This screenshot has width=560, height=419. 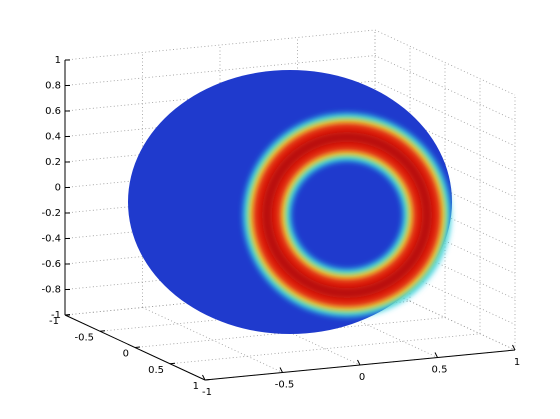 I want to click on z-tick-label: -1, so click(x=56, y=315).